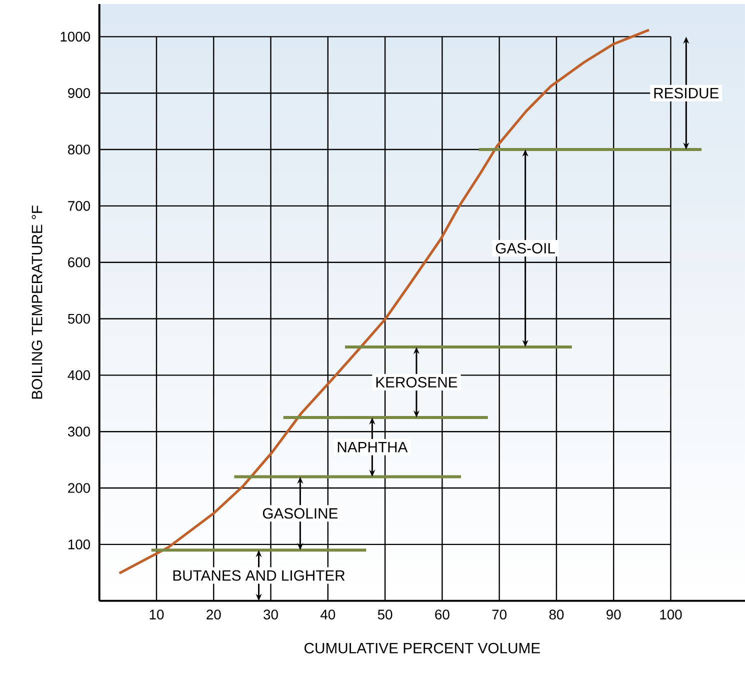 The height and width of the screenshot is (673, 745). What do you see at coordinates (79, 375) in the screenshot?
I see `y-tick-label: 400` at bounding box center [79, 375].